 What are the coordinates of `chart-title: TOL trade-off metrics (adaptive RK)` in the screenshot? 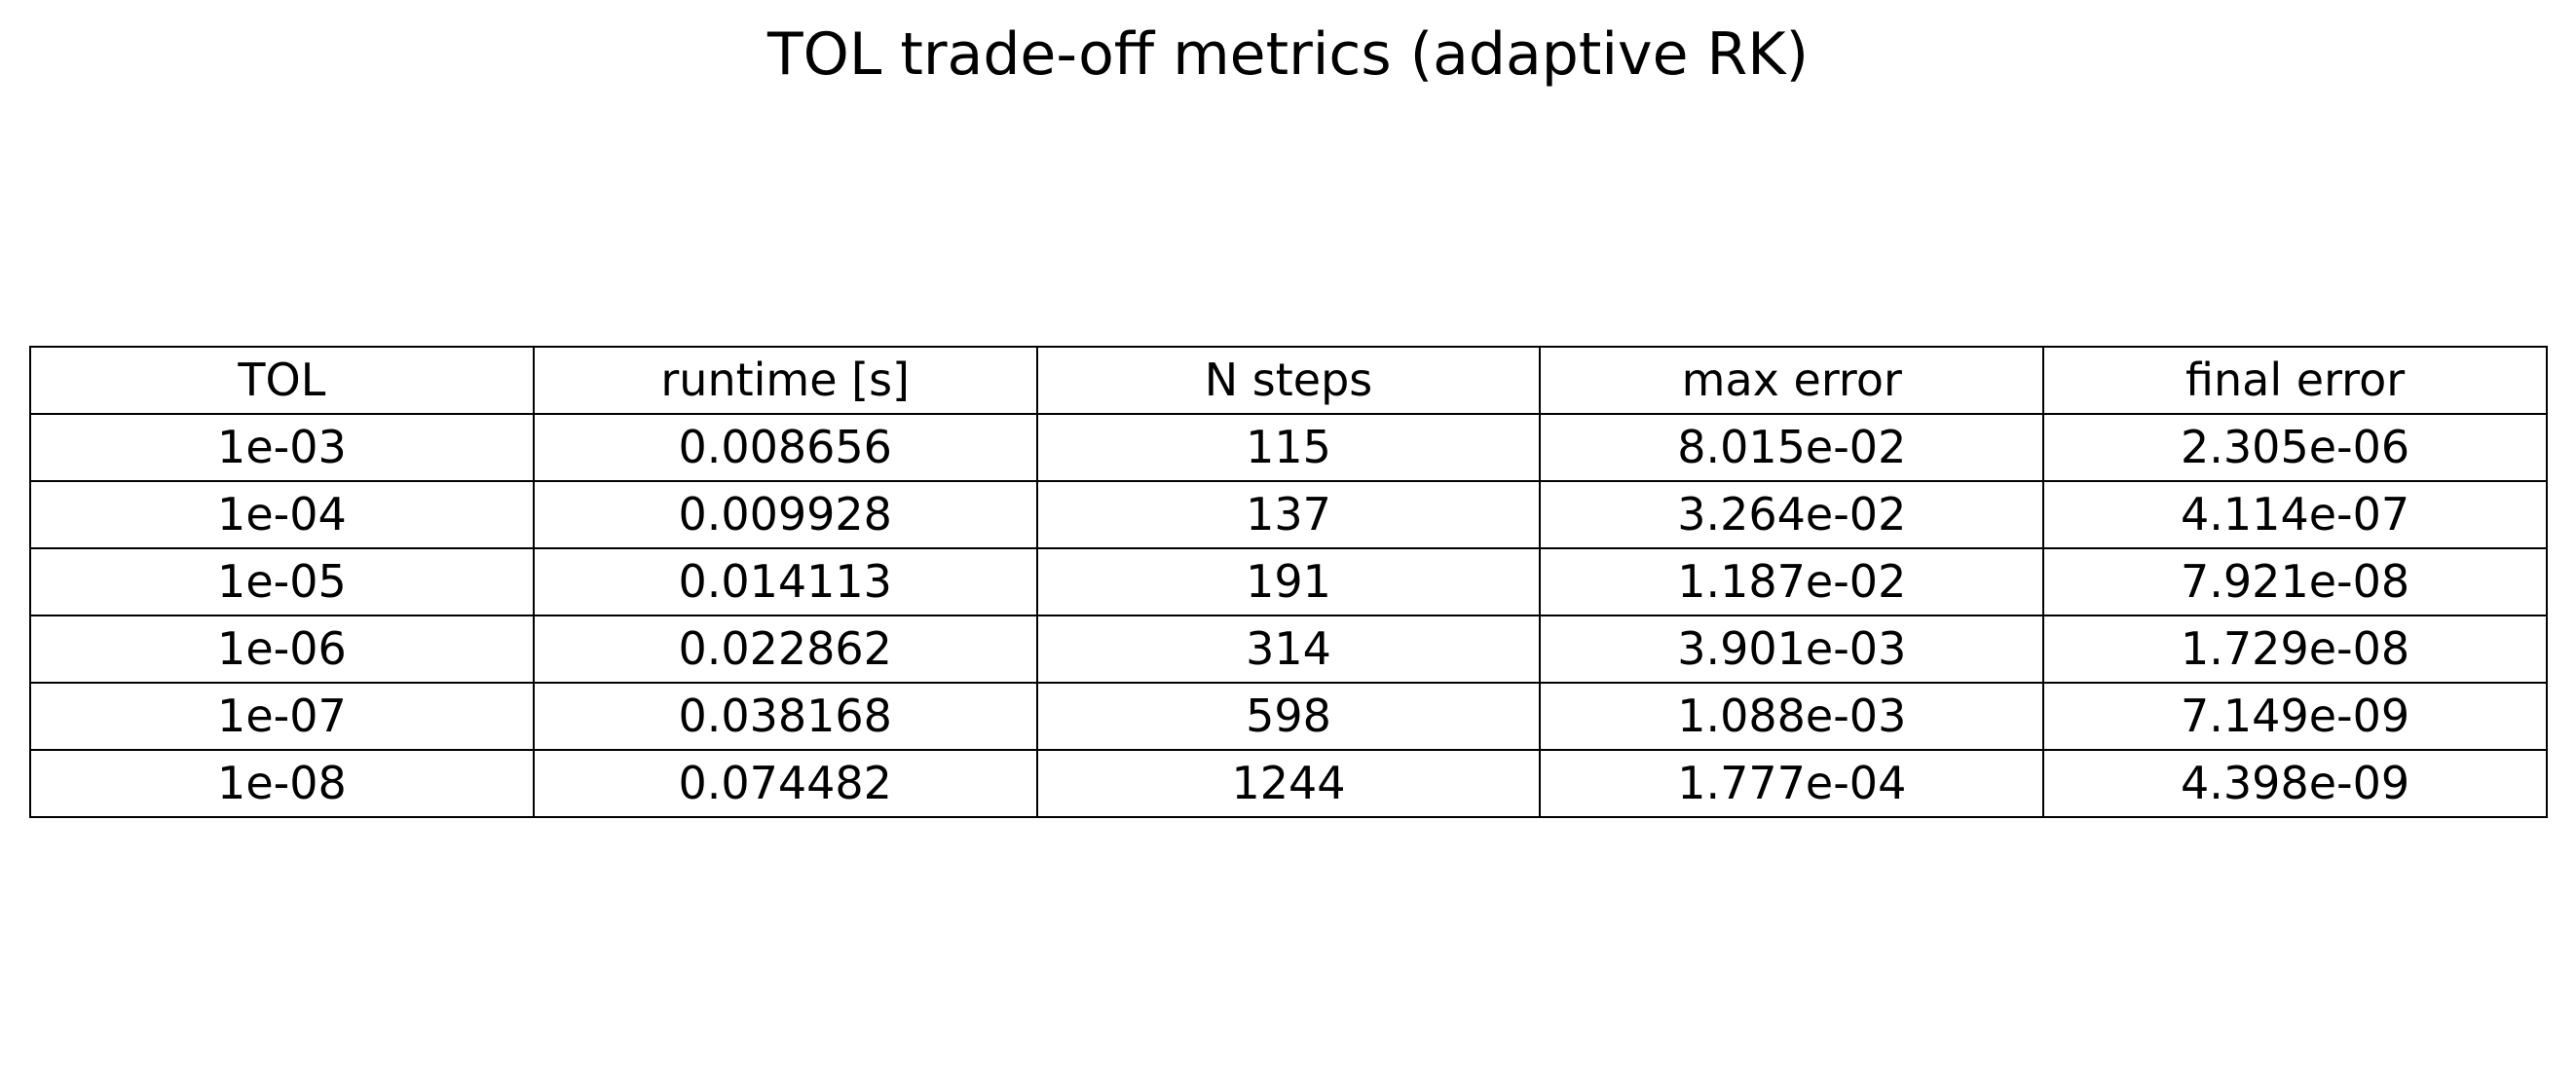 It's located at (1287, 54).